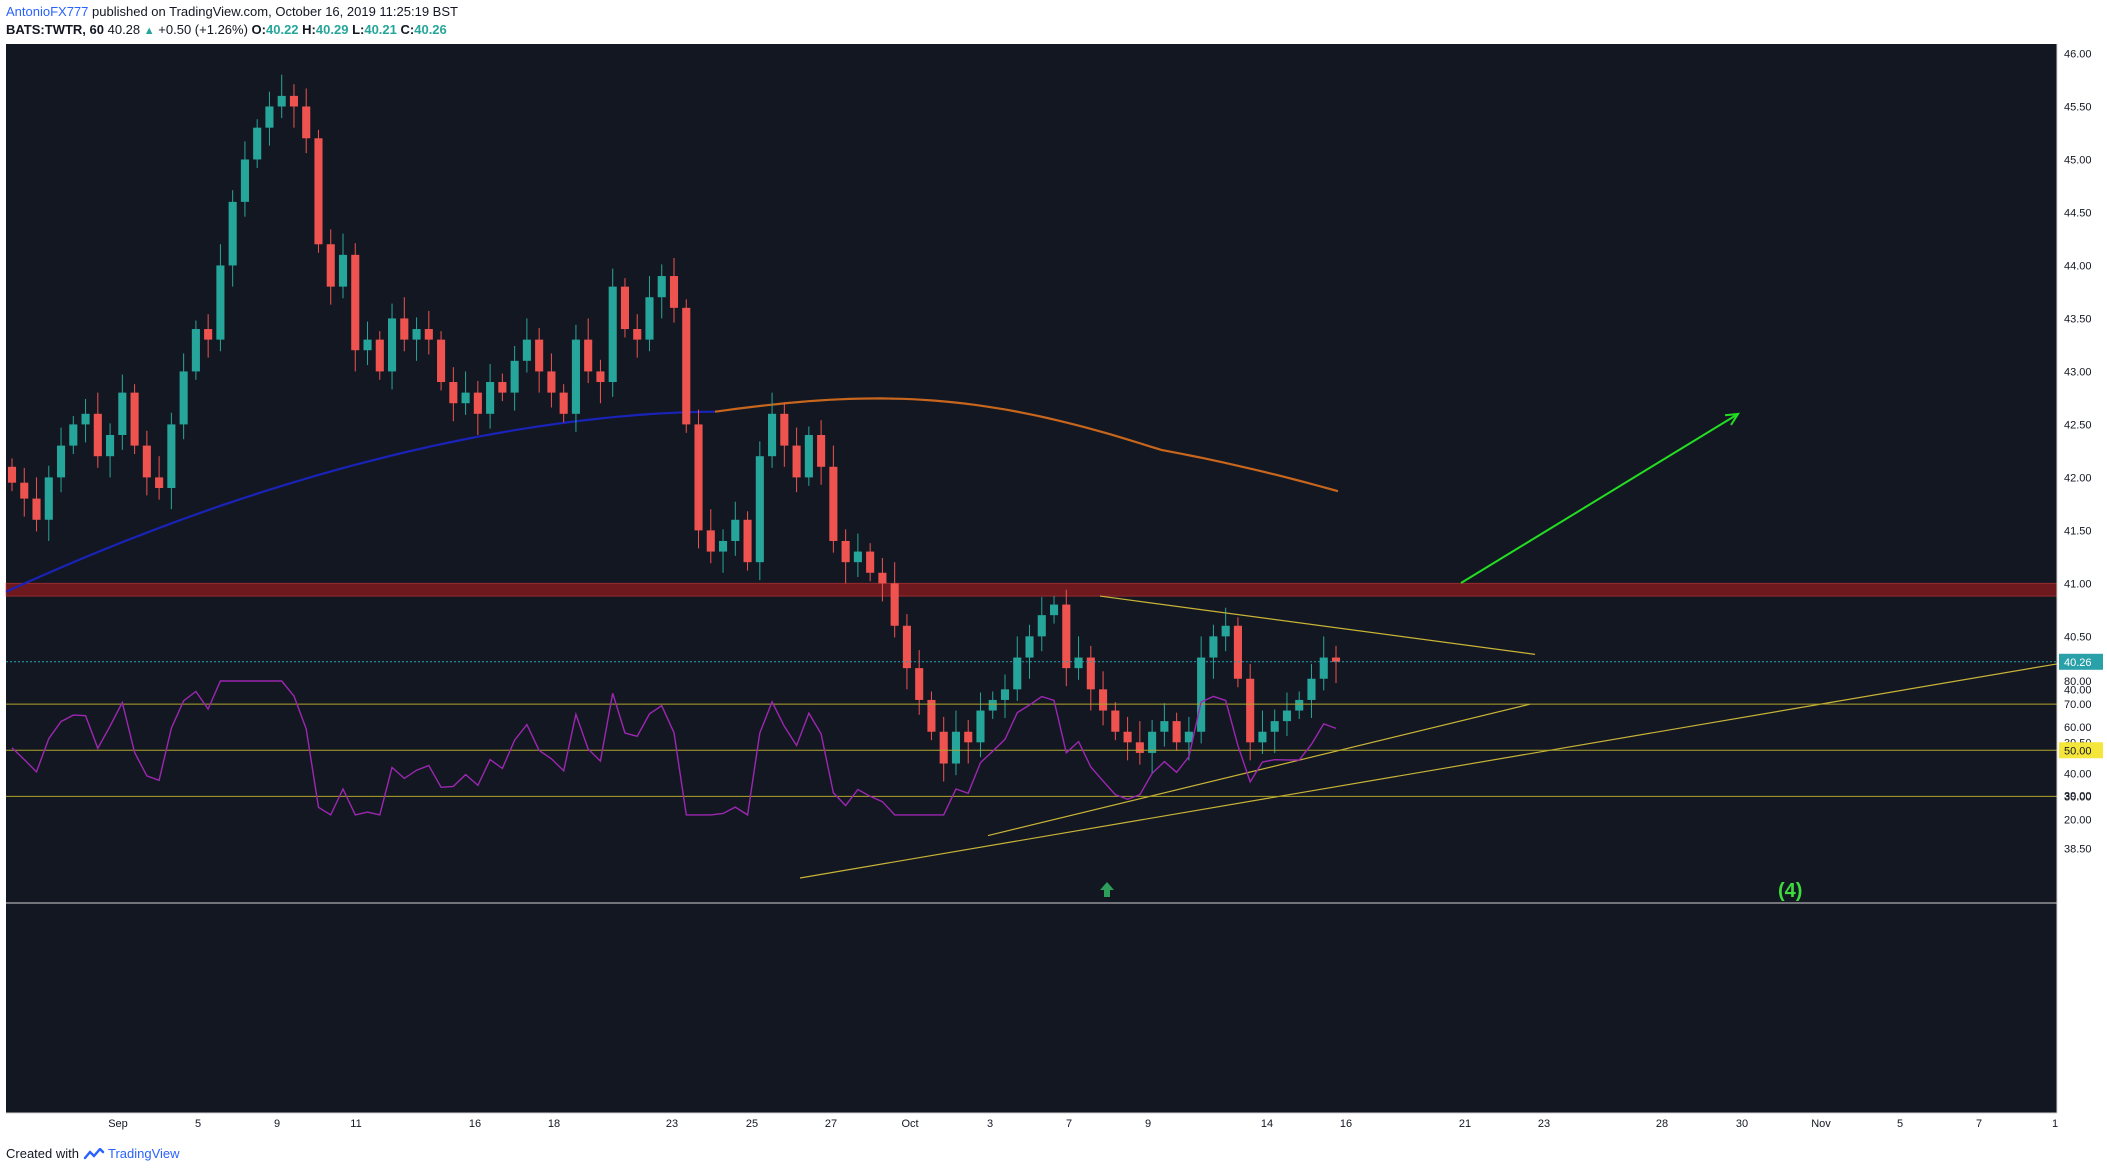  Describe the element at coordinates (990, 1124) in the screenshot. I see `time-tick-label: 3` at that location.